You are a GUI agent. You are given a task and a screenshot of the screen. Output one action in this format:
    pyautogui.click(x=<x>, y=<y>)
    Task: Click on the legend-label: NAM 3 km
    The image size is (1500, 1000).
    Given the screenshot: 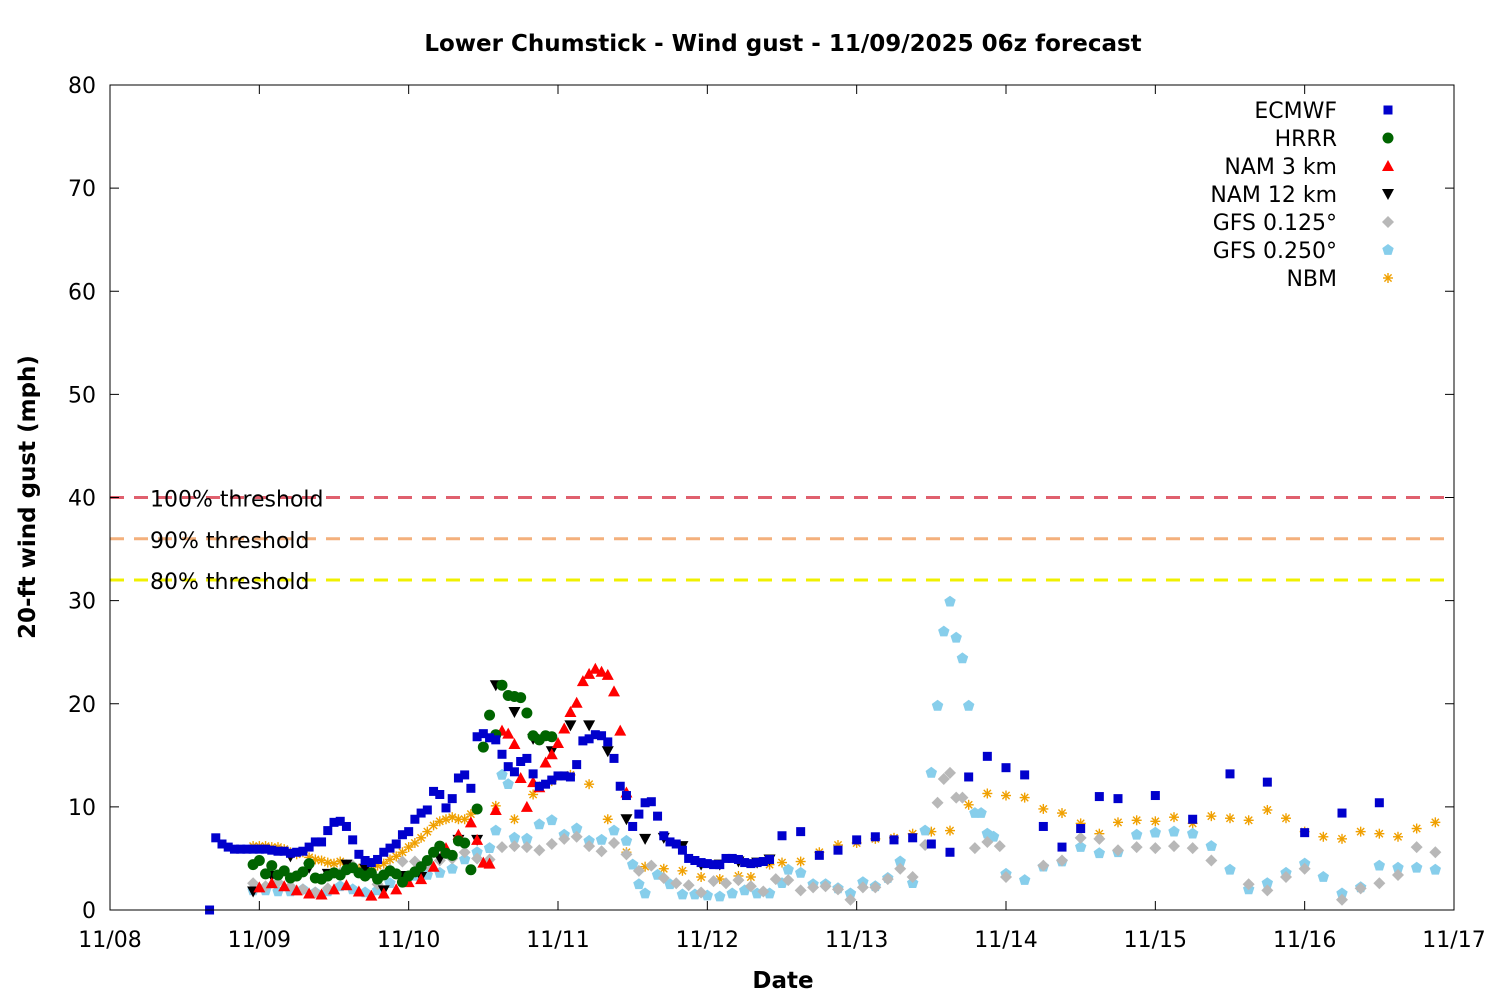 What is the action you would take?
    pyautogui.click(x=1280, y=167)
    